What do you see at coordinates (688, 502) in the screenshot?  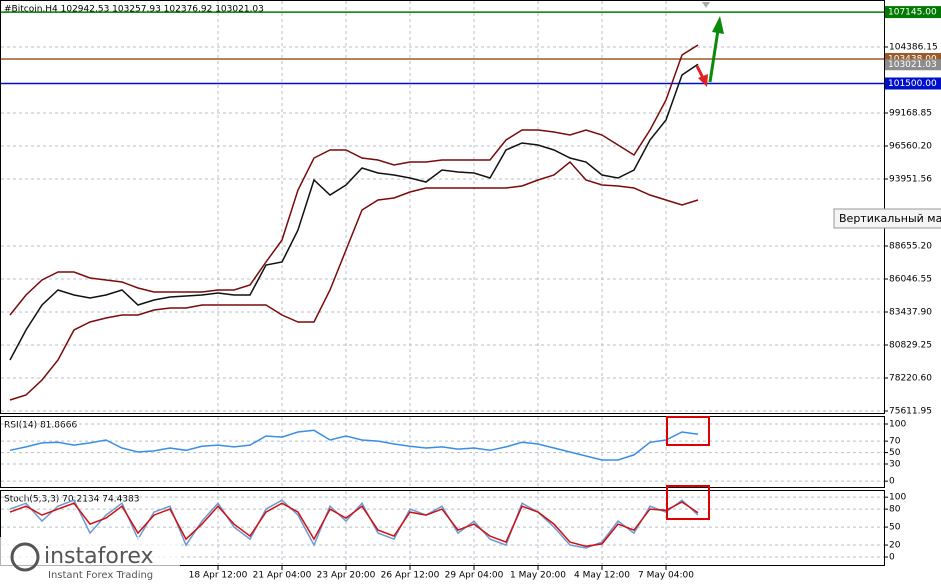 I see `stoch-highlight` at bounding box center [688, 502].